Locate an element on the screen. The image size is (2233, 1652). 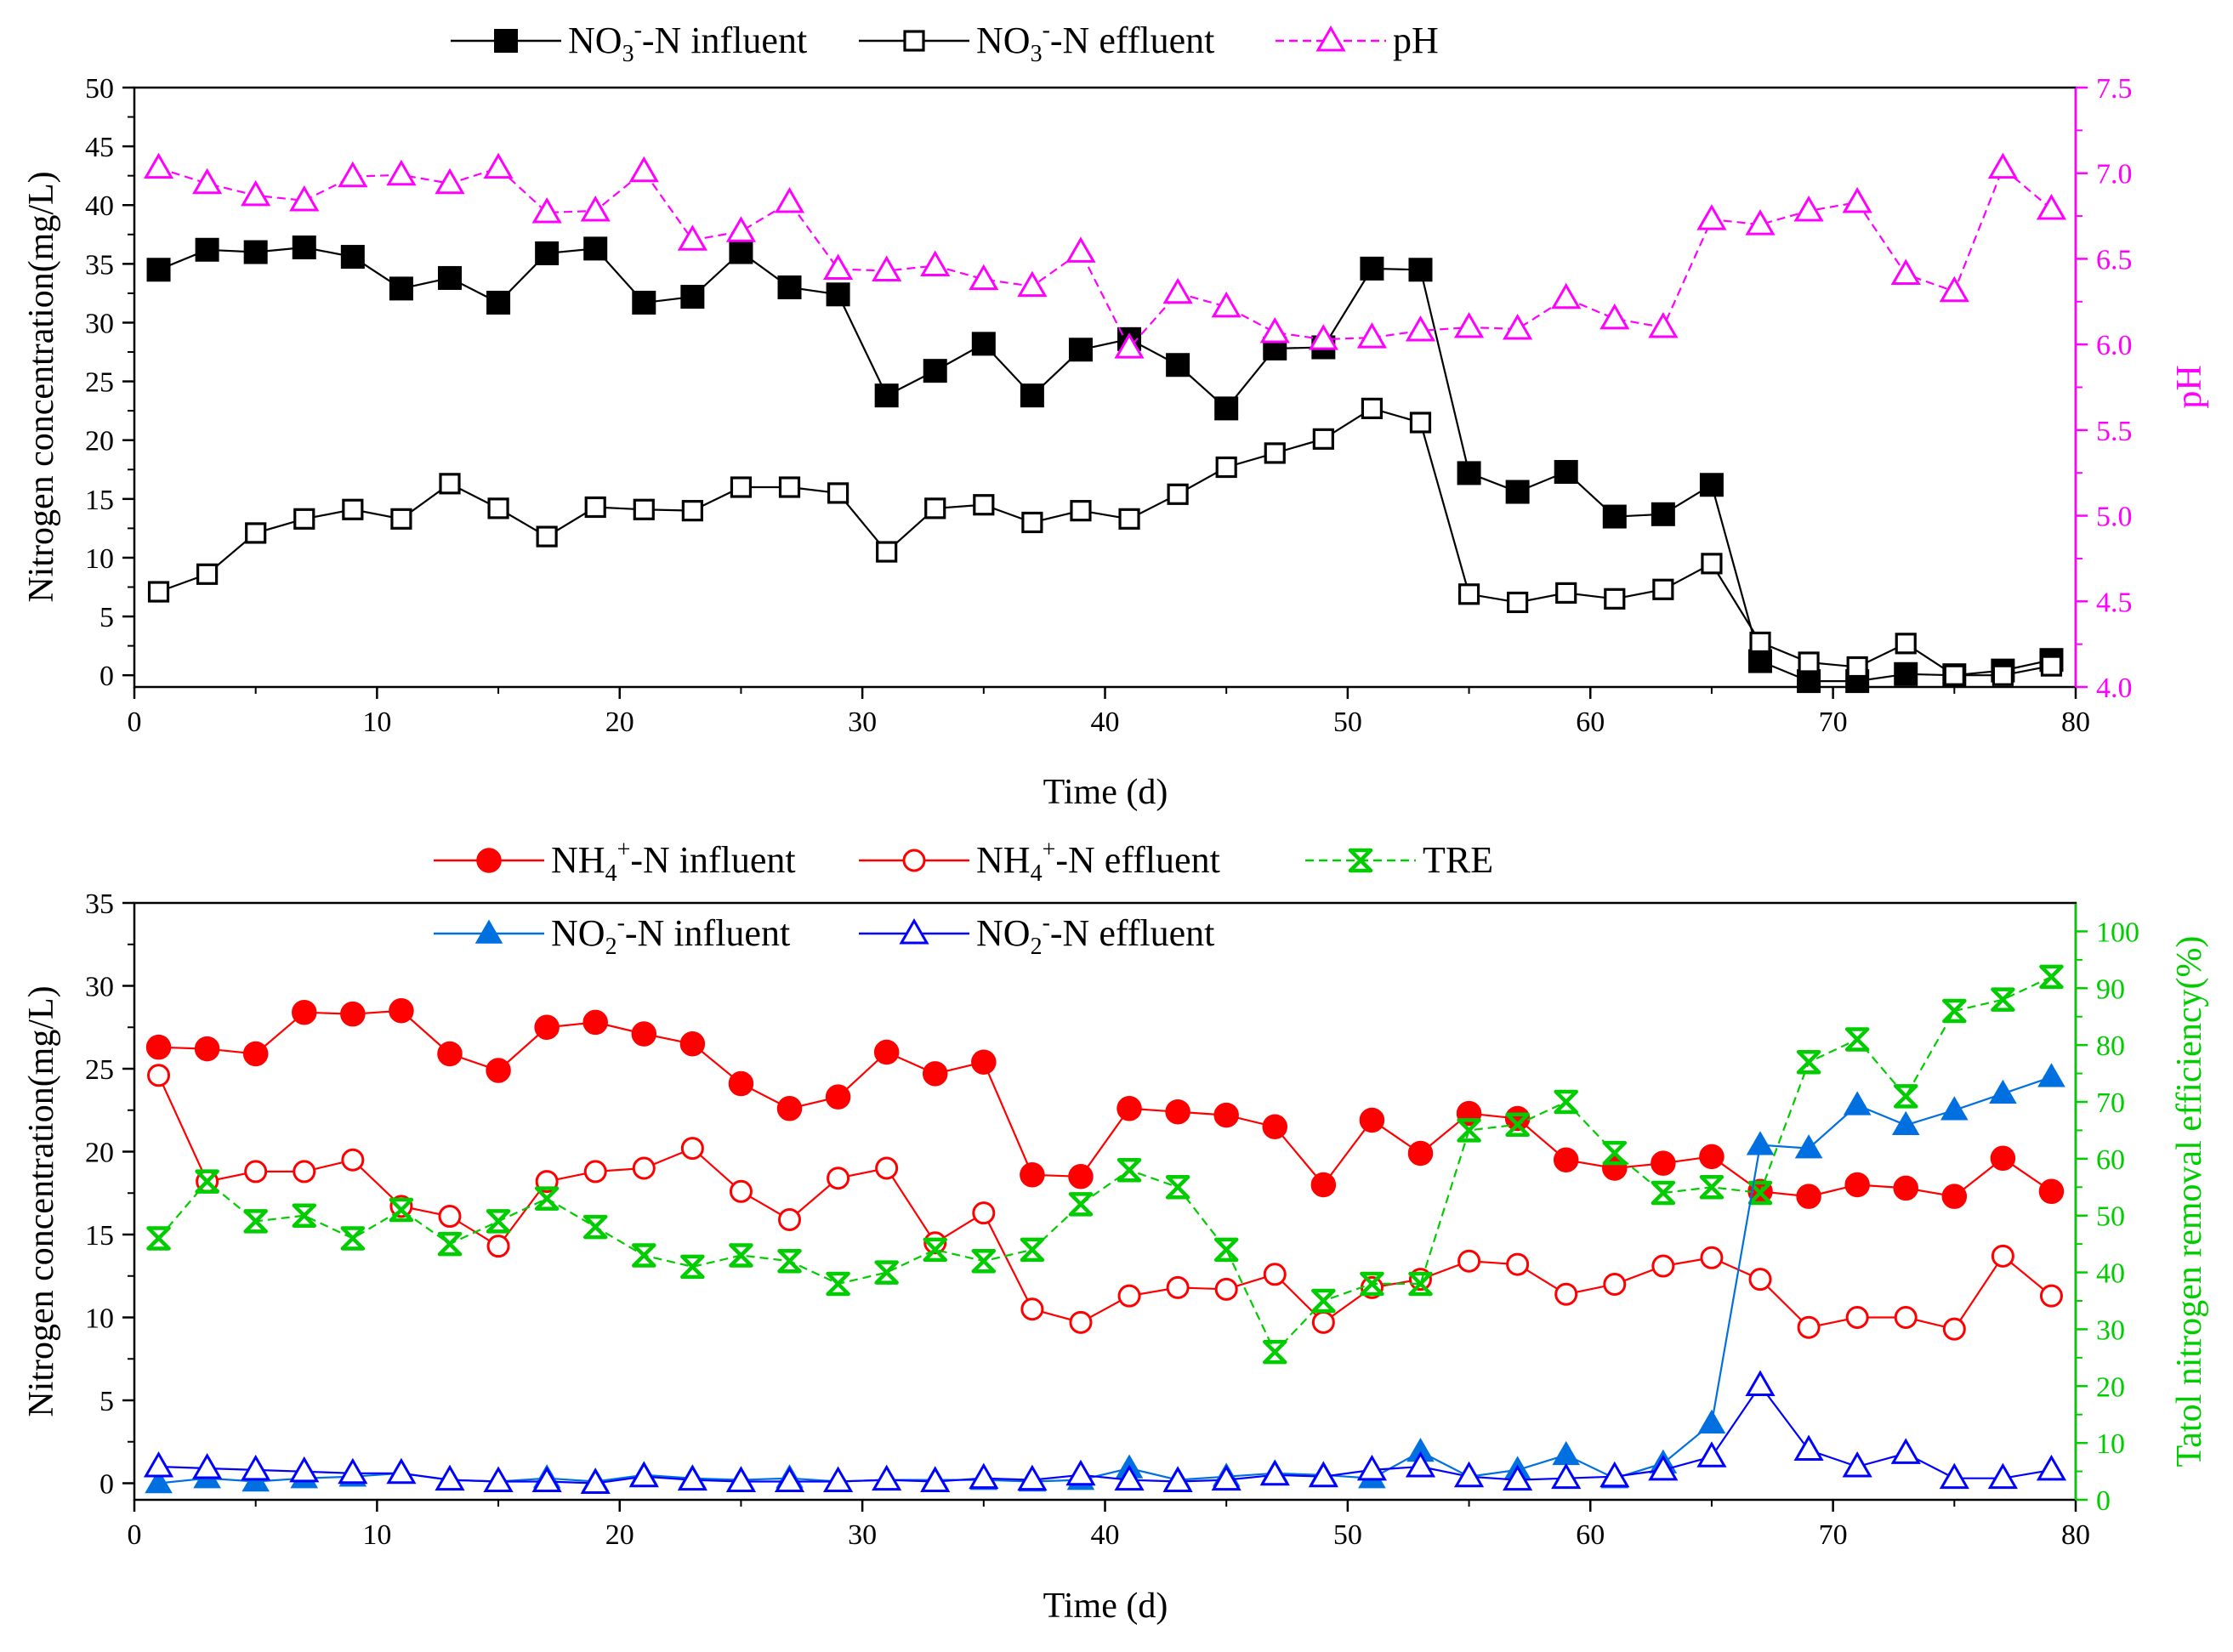
legend-label-base: NH is located at coordinates (578, 860).